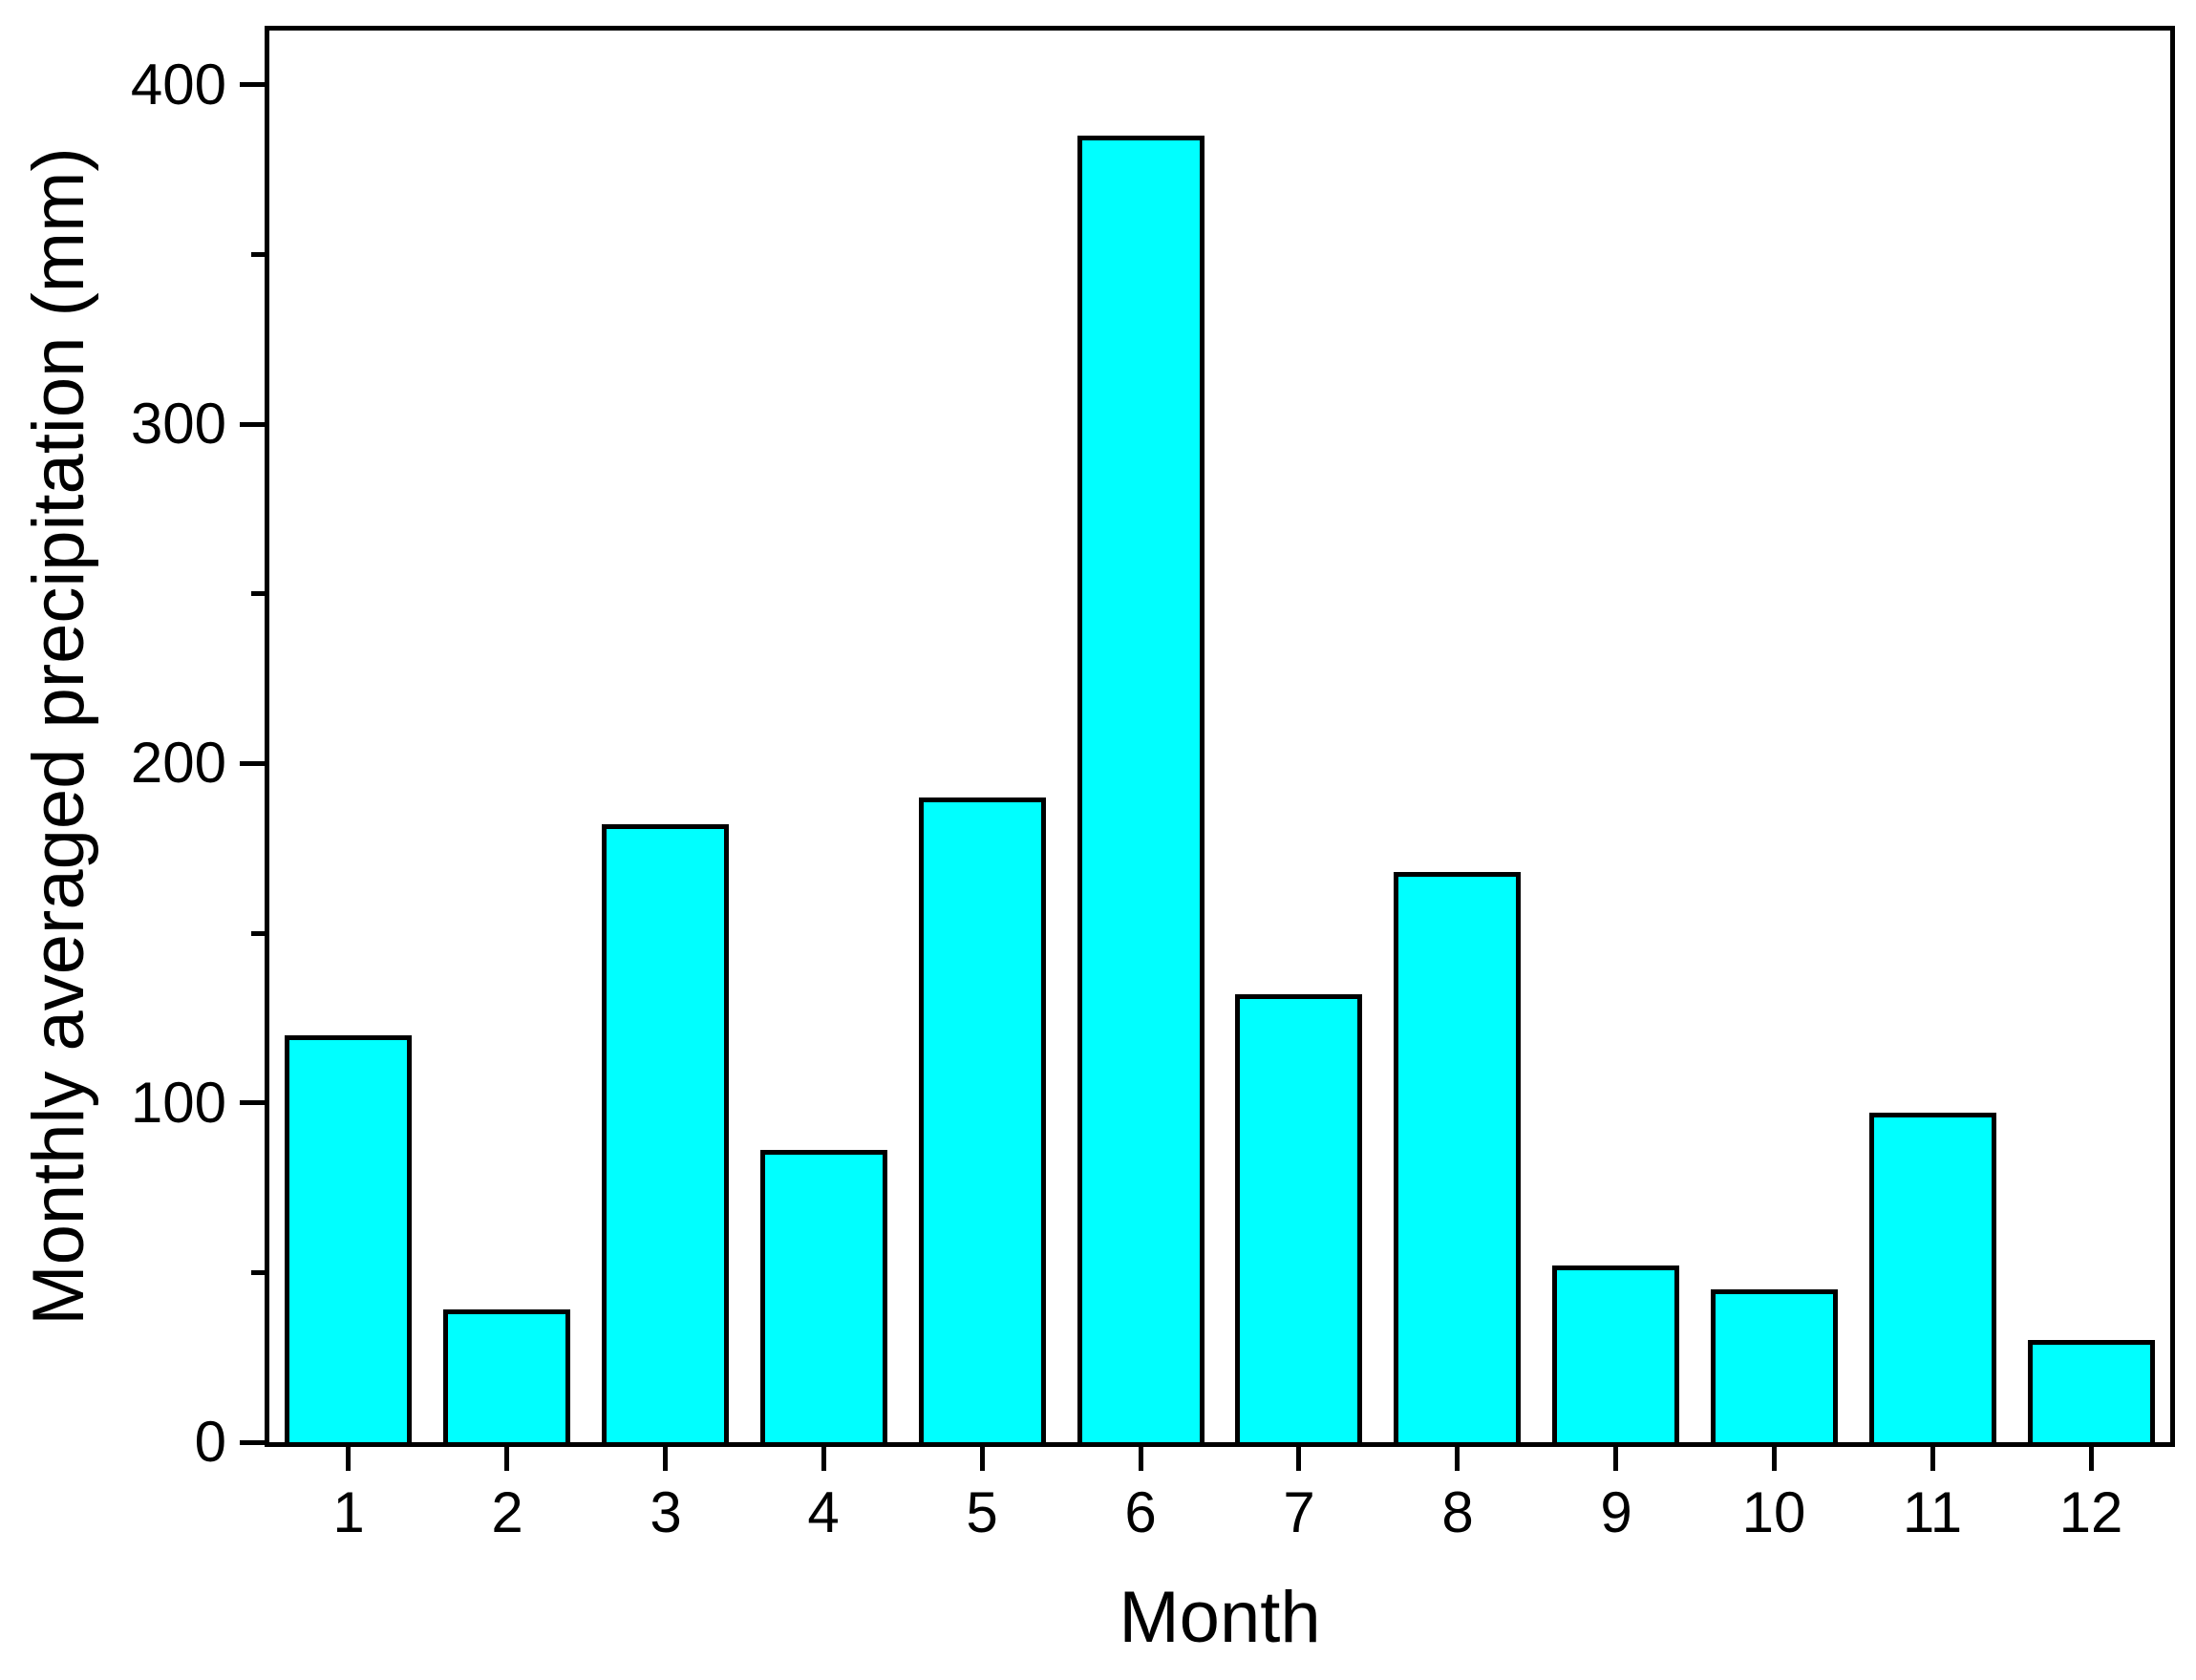  Describe the element at coordinates (1932, 1512) in the screenshot. I see `x-tick-label-11: 11` at that location.